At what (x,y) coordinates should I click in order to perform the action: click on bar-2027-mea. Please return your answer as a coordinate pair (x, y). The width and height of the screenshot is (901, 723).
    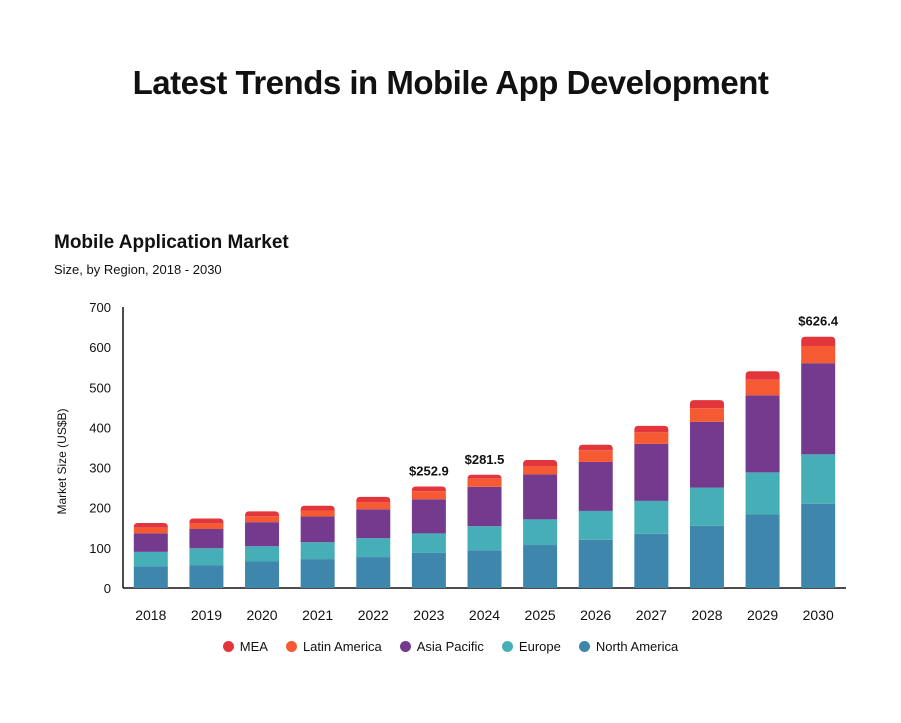
    Looking at the image, I should click on (651, 429).